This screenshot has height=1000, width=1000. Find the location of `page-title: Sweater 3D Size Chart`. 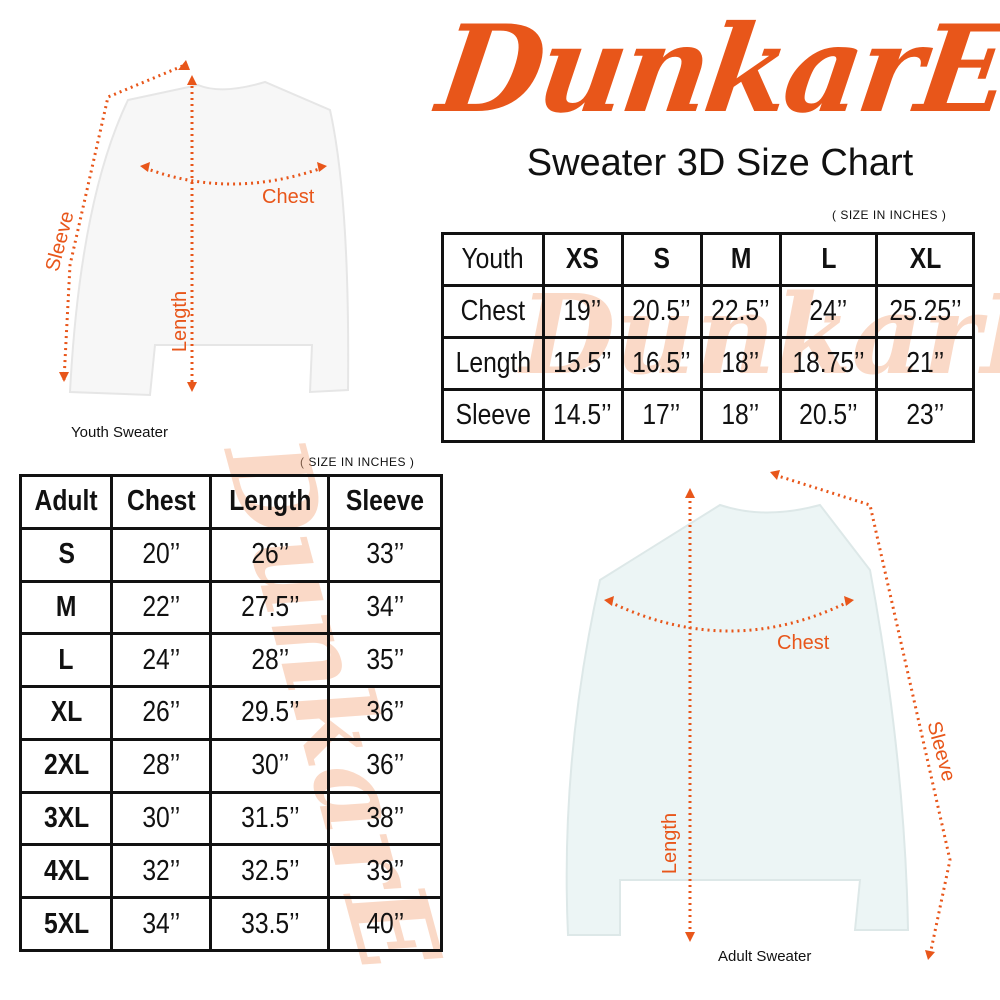

page-title: Sweater 3D Size Chart is located at coordinates (720, 163).